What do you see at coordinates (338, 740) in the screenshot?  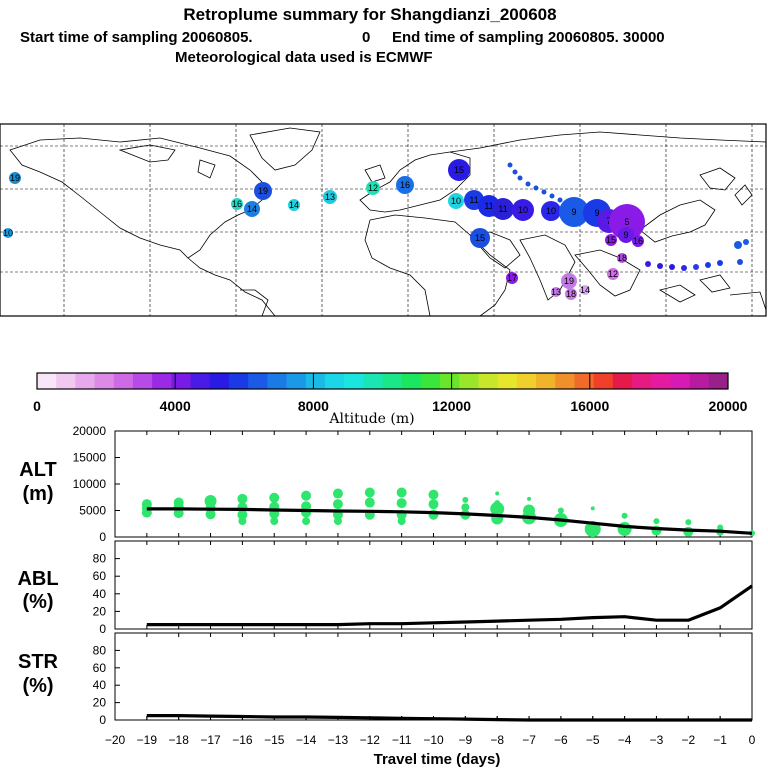 I see `x-tick-label: −13` at bounding box center [338, 740].